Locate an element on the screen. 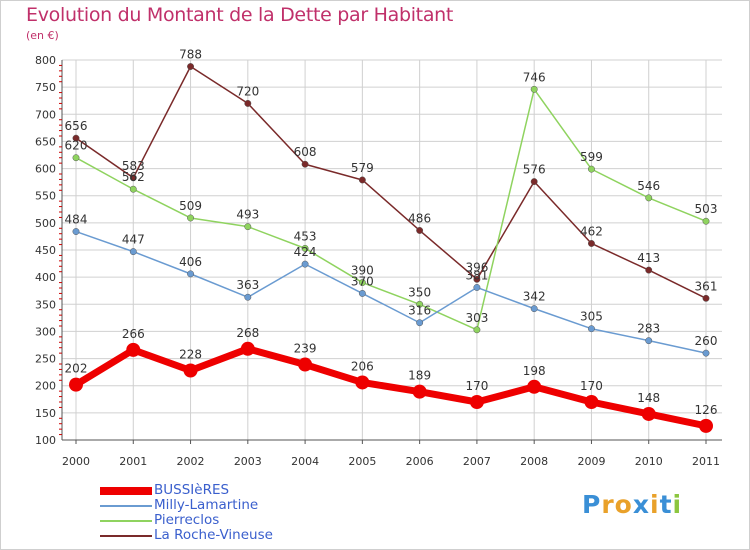 The image size is (750, 550). data-label: 620 is located at coordinates (76, 146).